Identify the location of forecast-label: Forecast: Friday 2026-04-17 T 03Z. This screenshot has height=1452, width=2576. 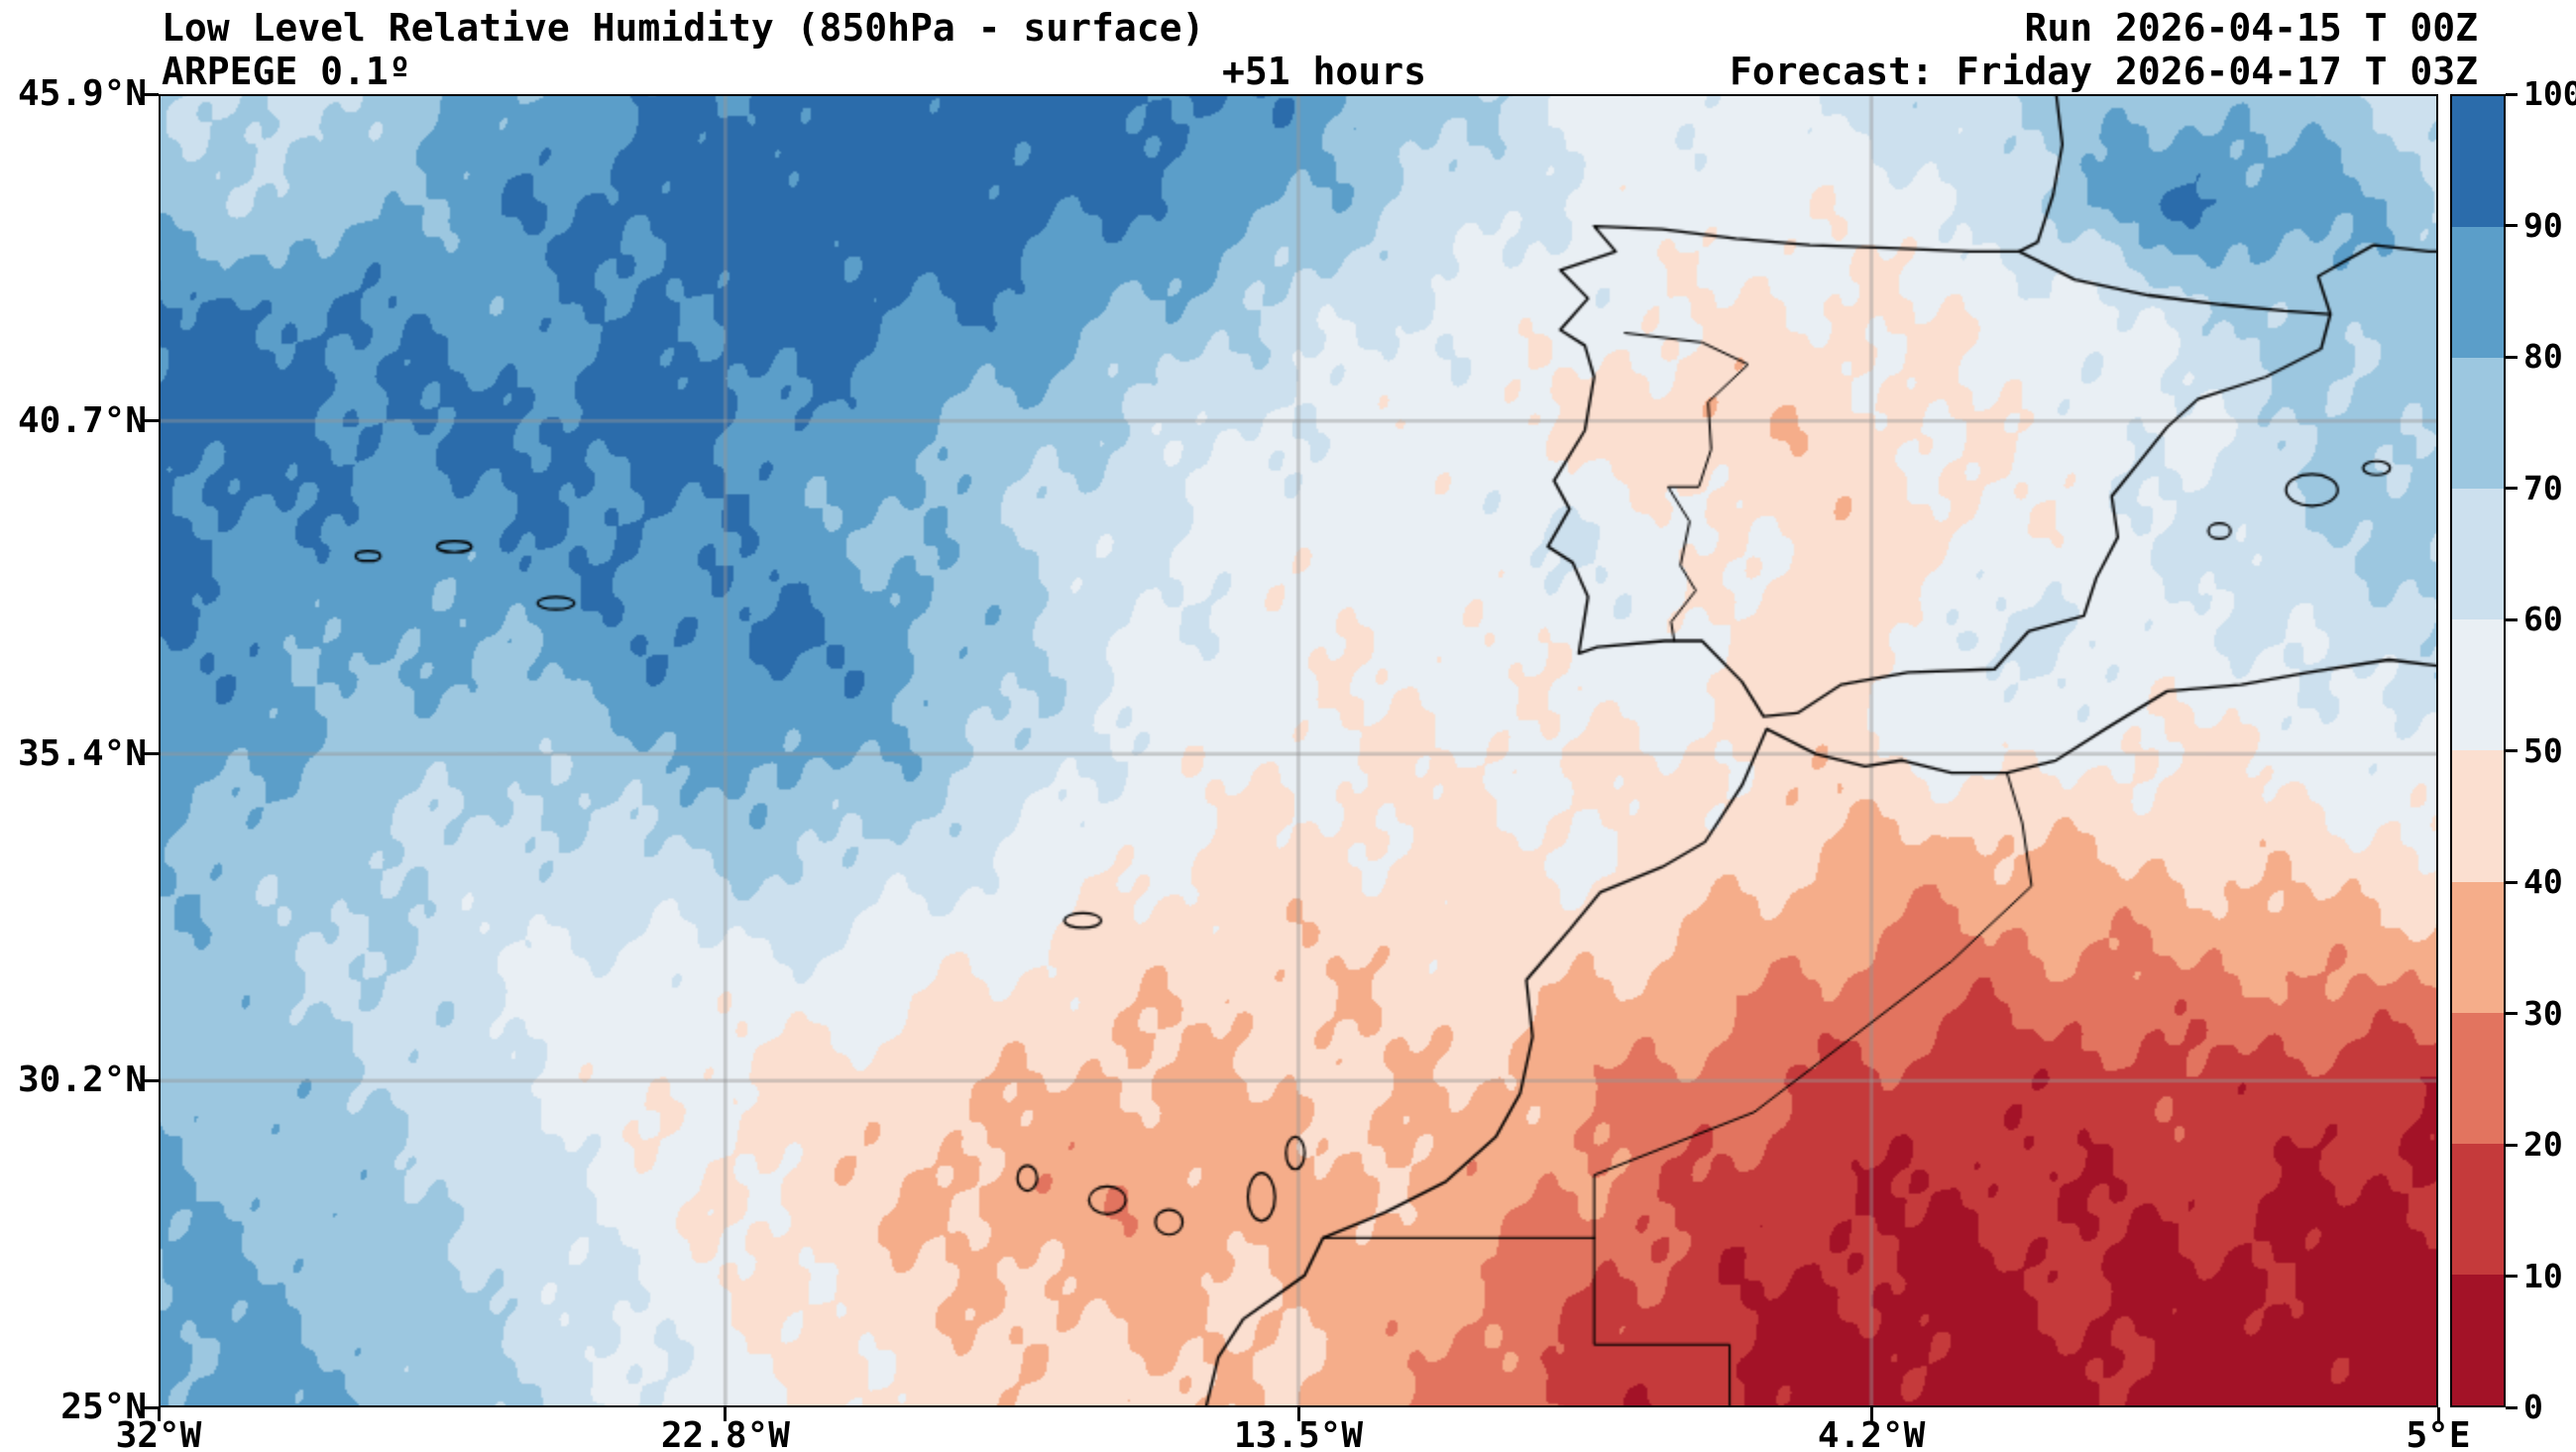
(2104, 71).